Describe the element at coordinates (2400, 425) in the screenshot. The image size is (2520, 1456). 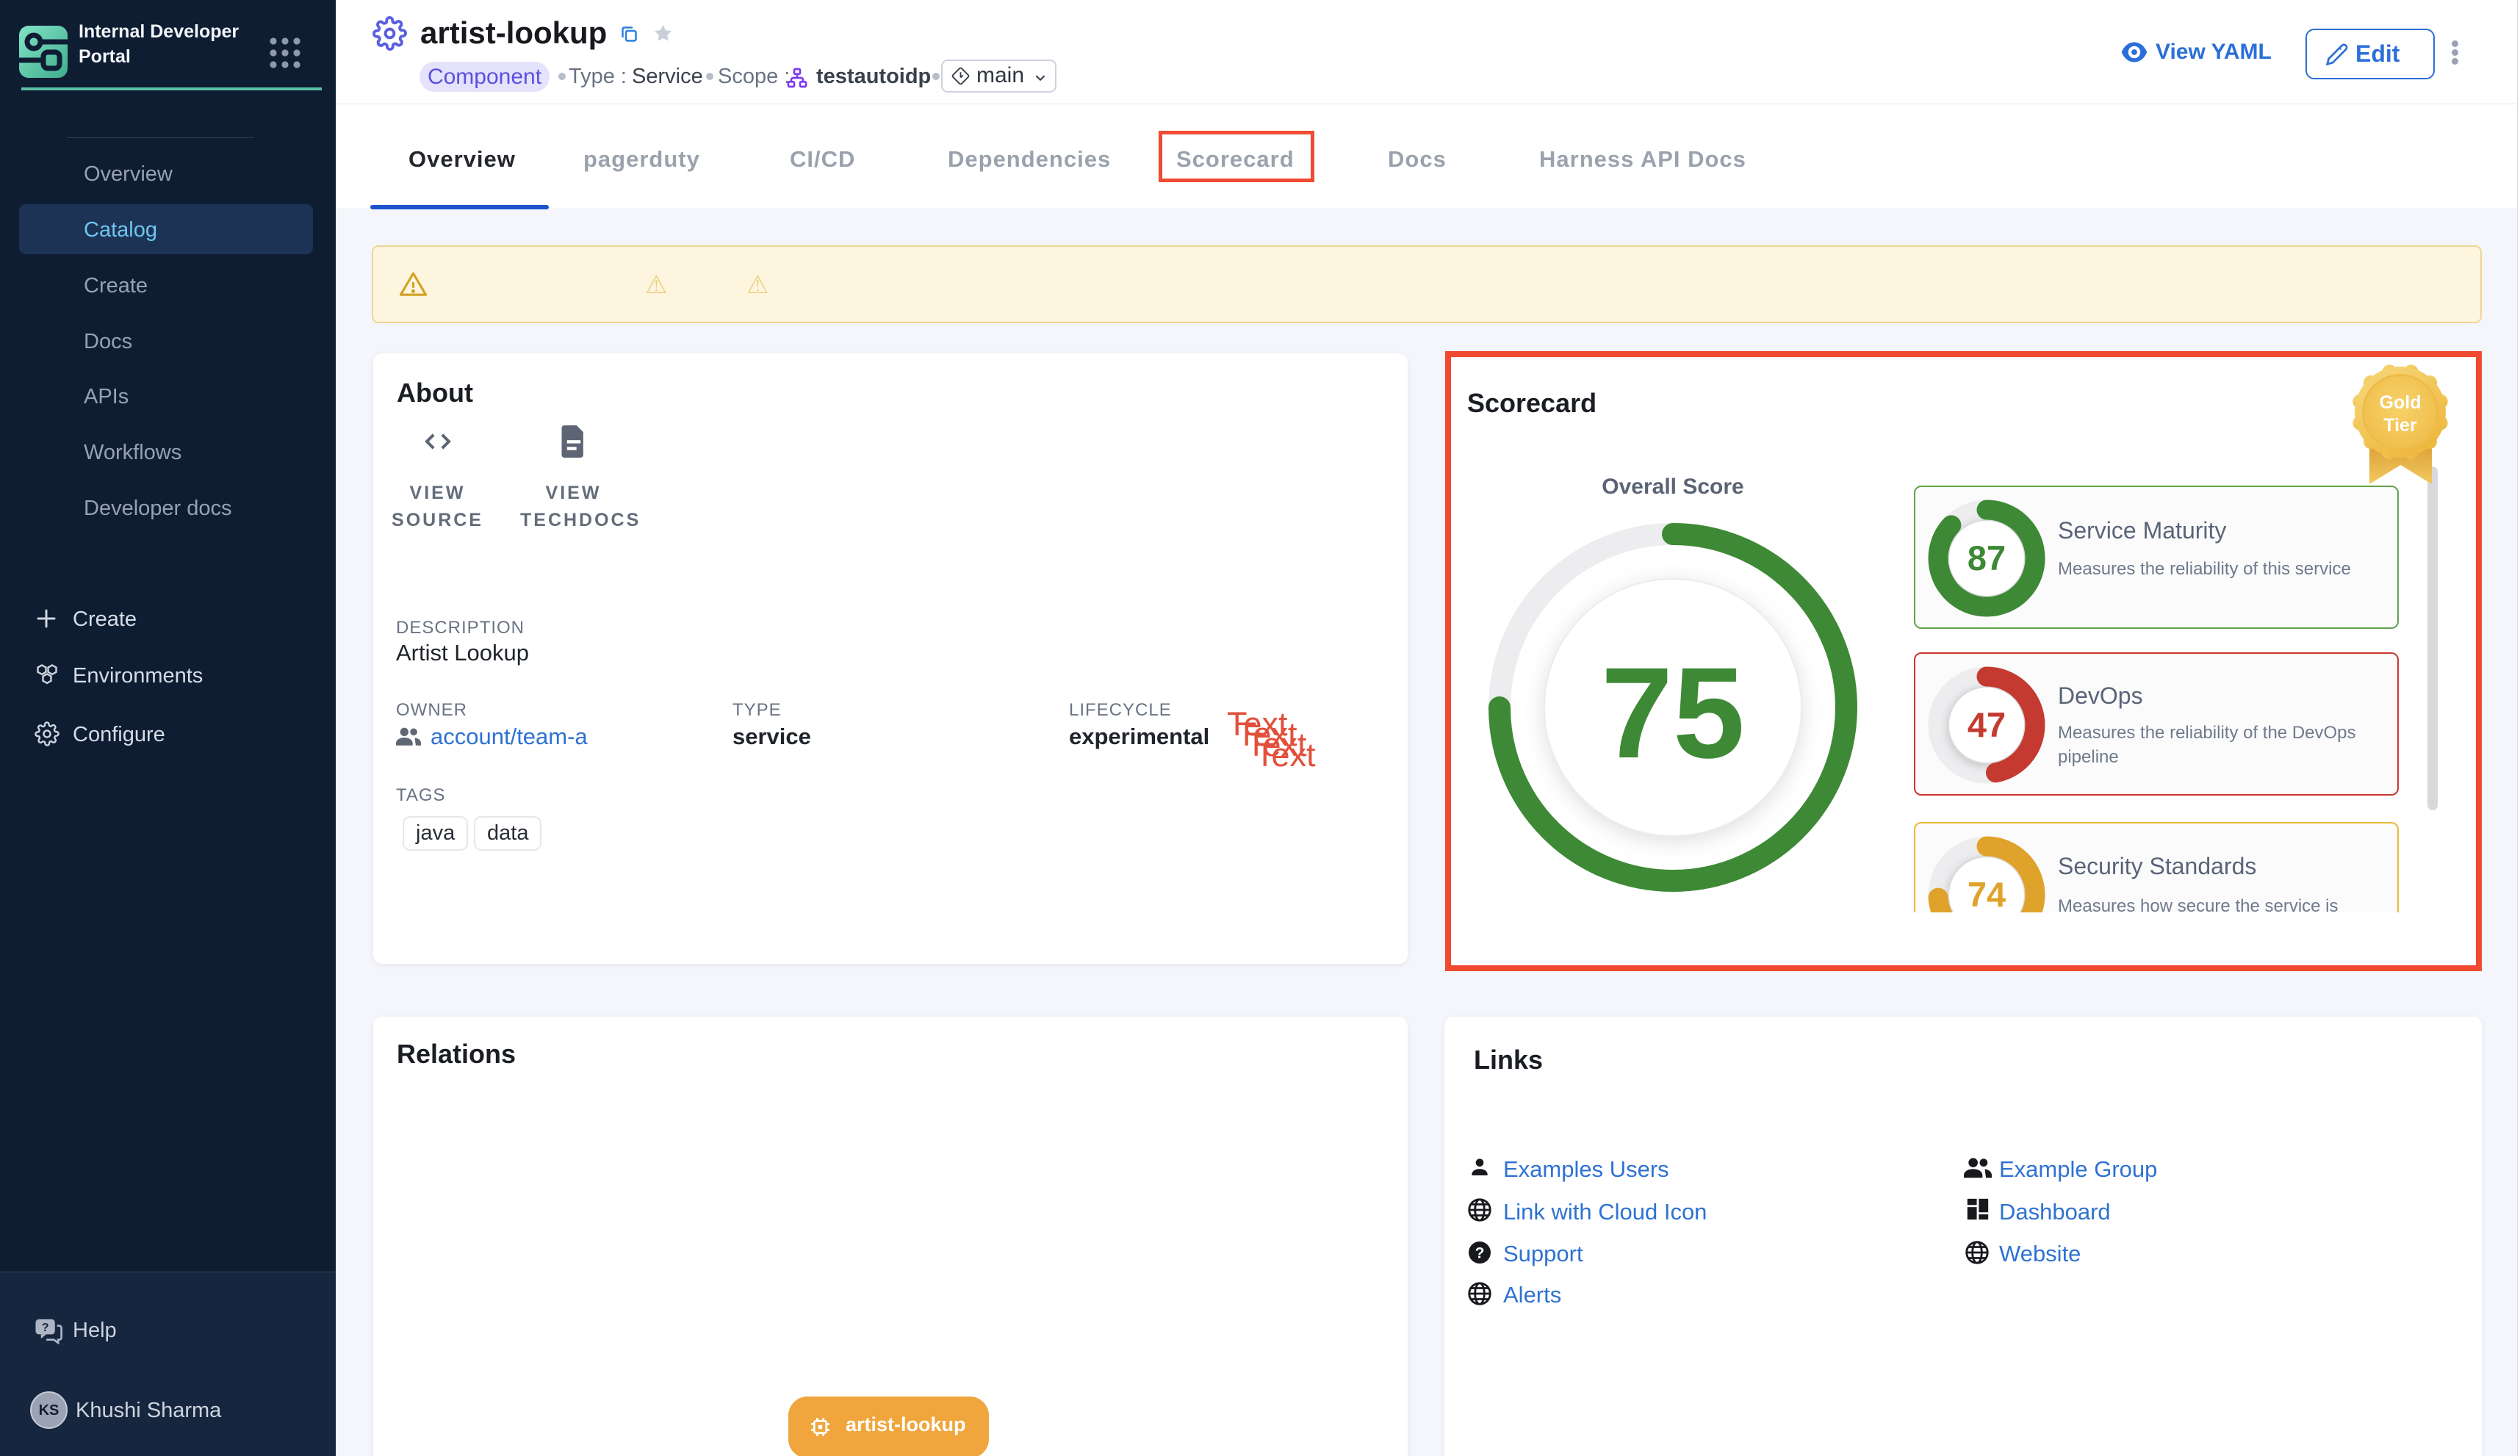
I see `svg-text: Tier` at that location.